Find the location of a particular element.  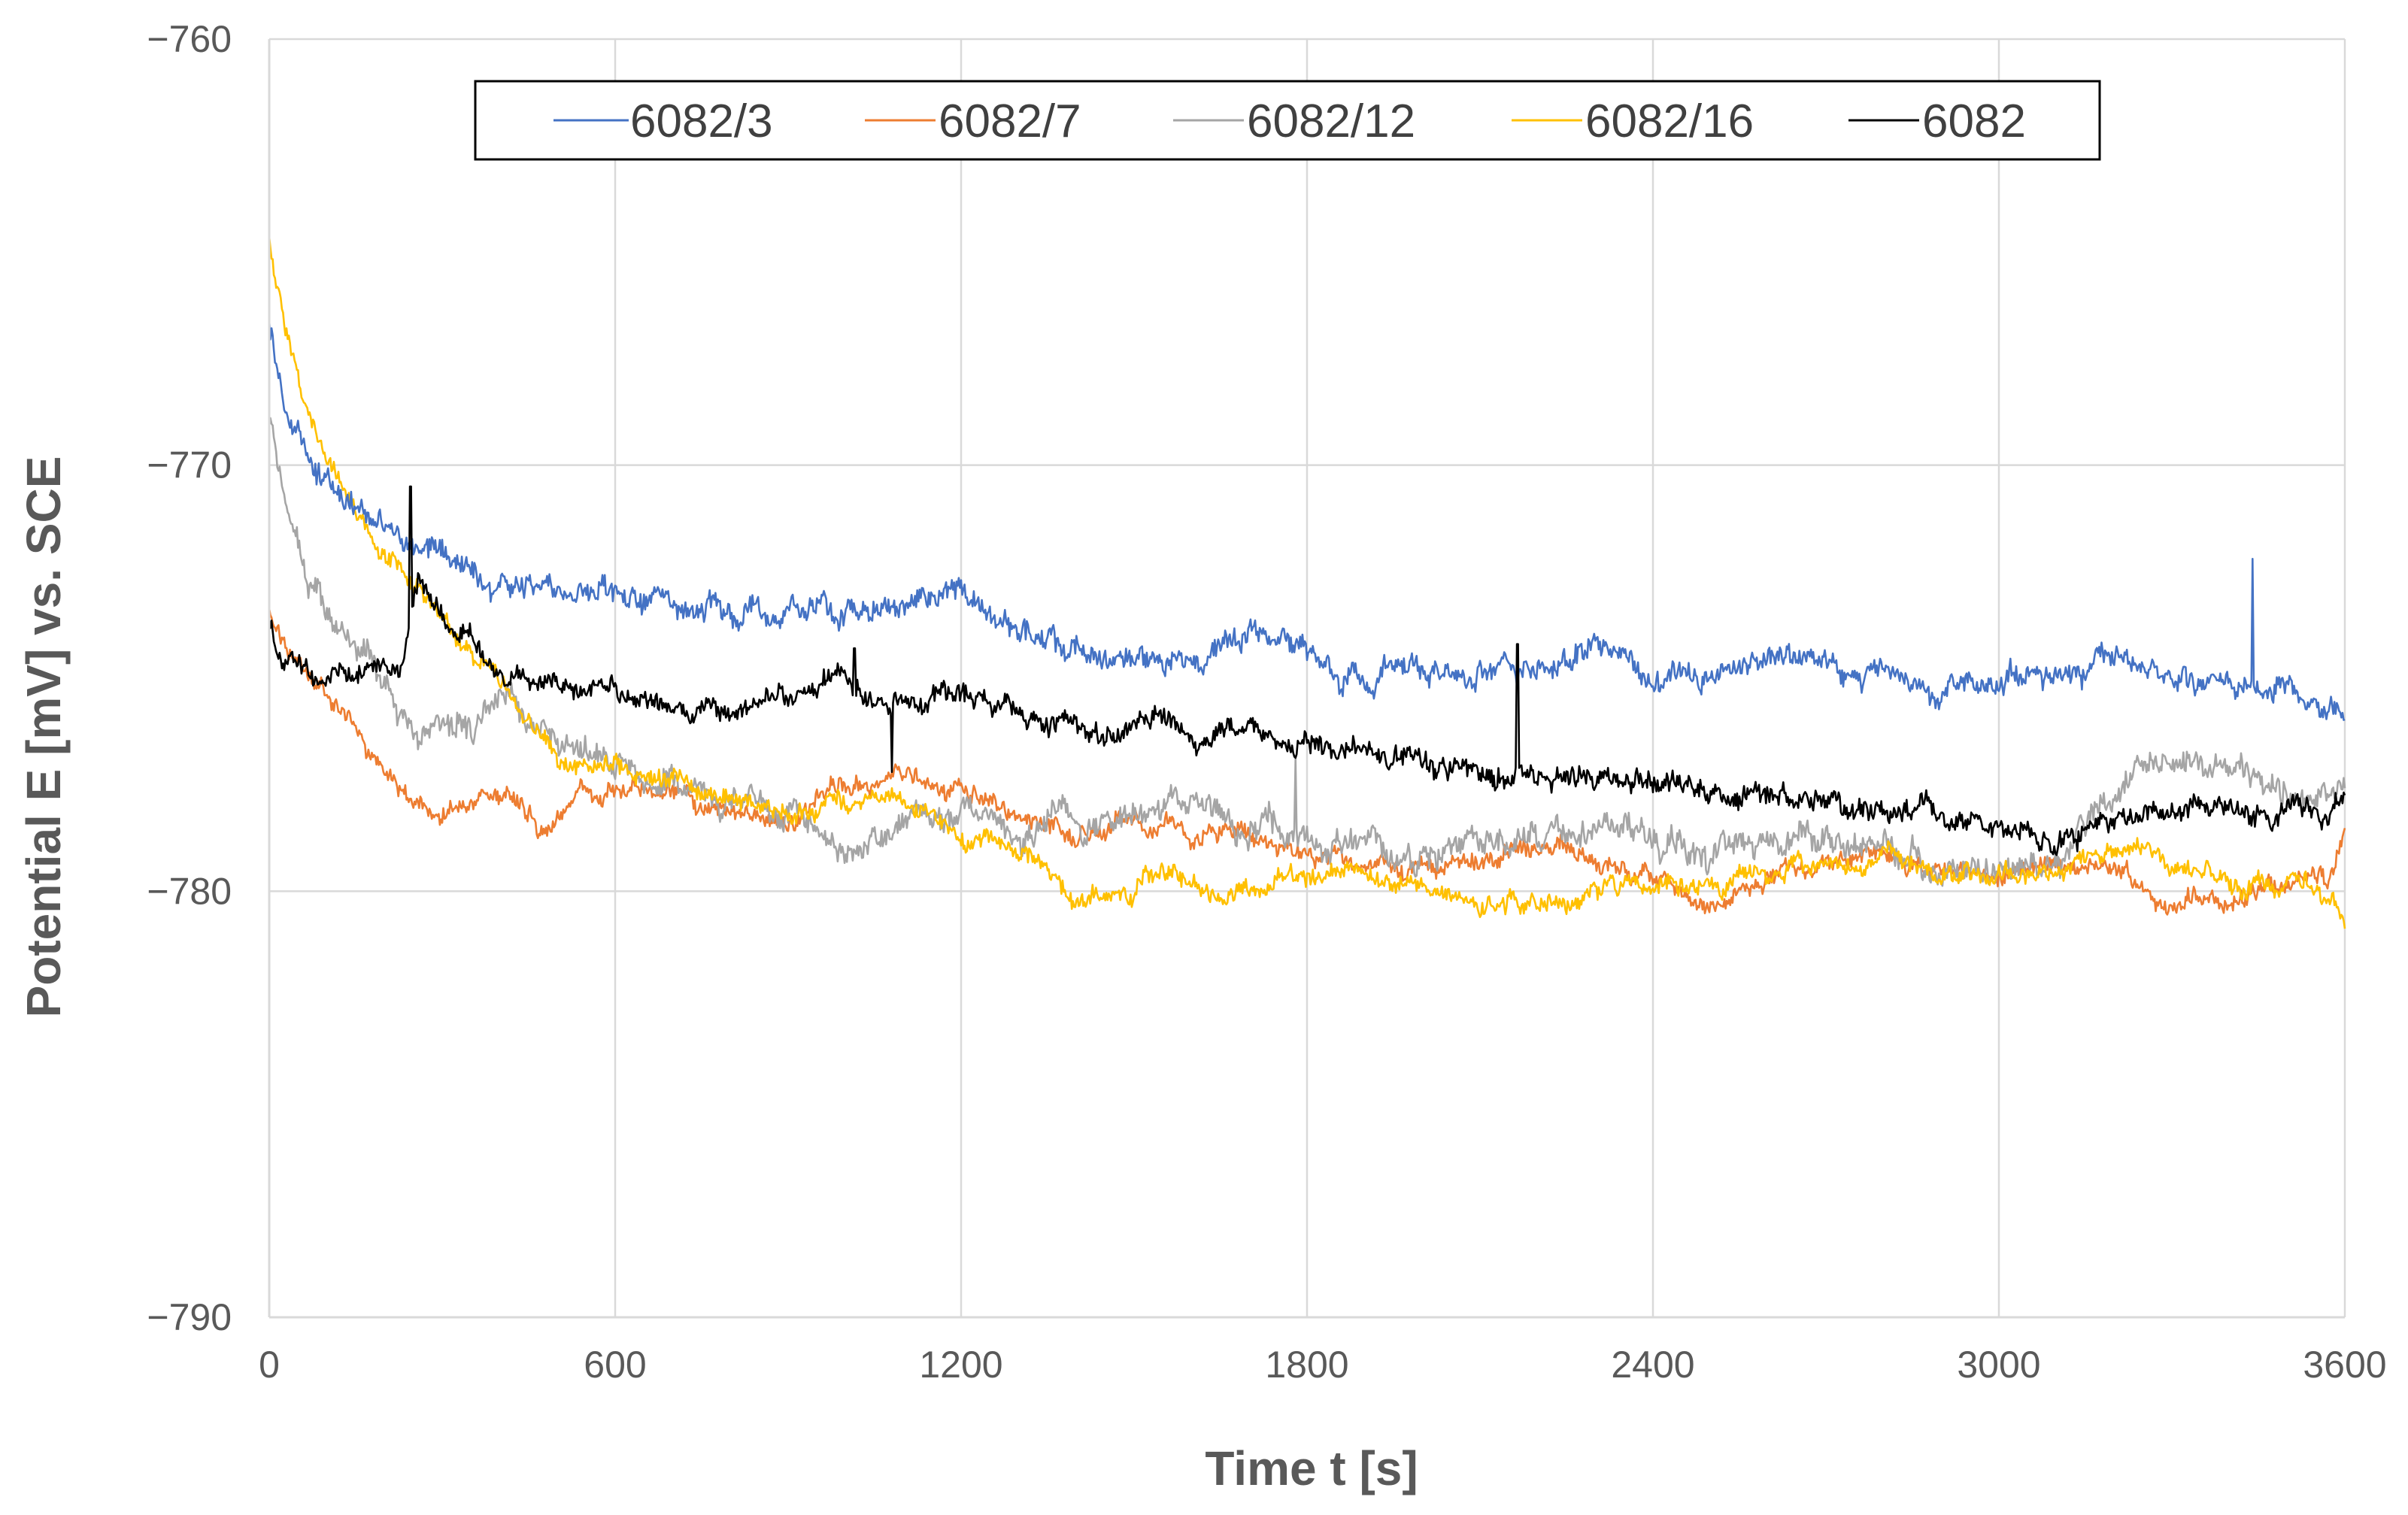

x-tick-label: 1200 is located at coordinates (960, 1365).